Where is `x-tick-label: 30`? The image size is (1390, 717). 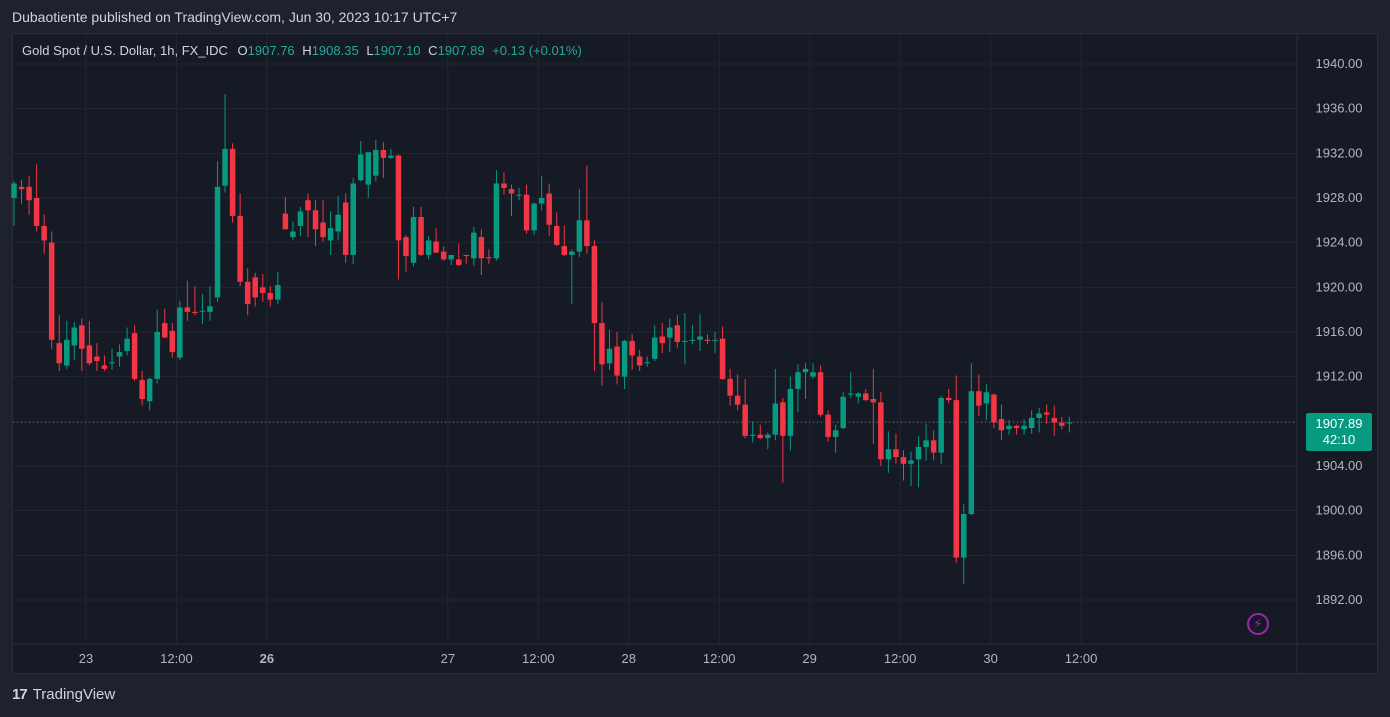
x-tick-label: 30 is located at coordinates (990, 658).